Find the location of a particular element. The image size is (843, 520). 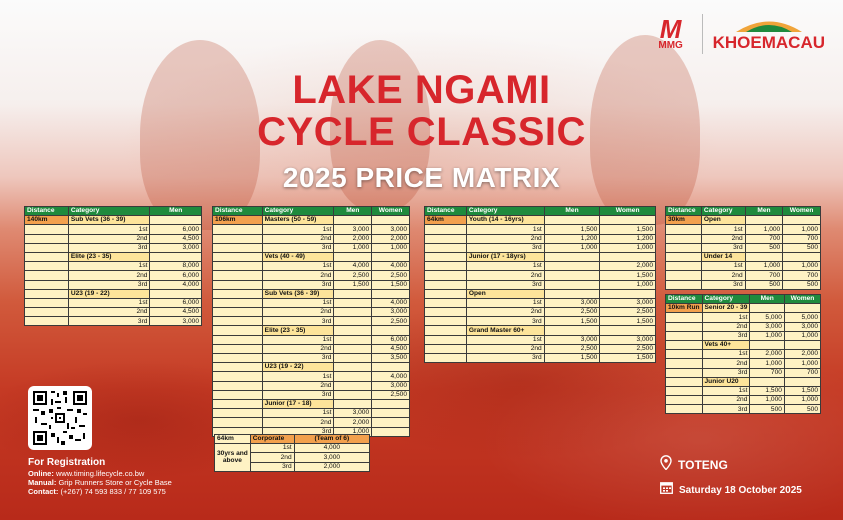

category-cell: Vets (40 - 49) is located at coordinates (298, 257).